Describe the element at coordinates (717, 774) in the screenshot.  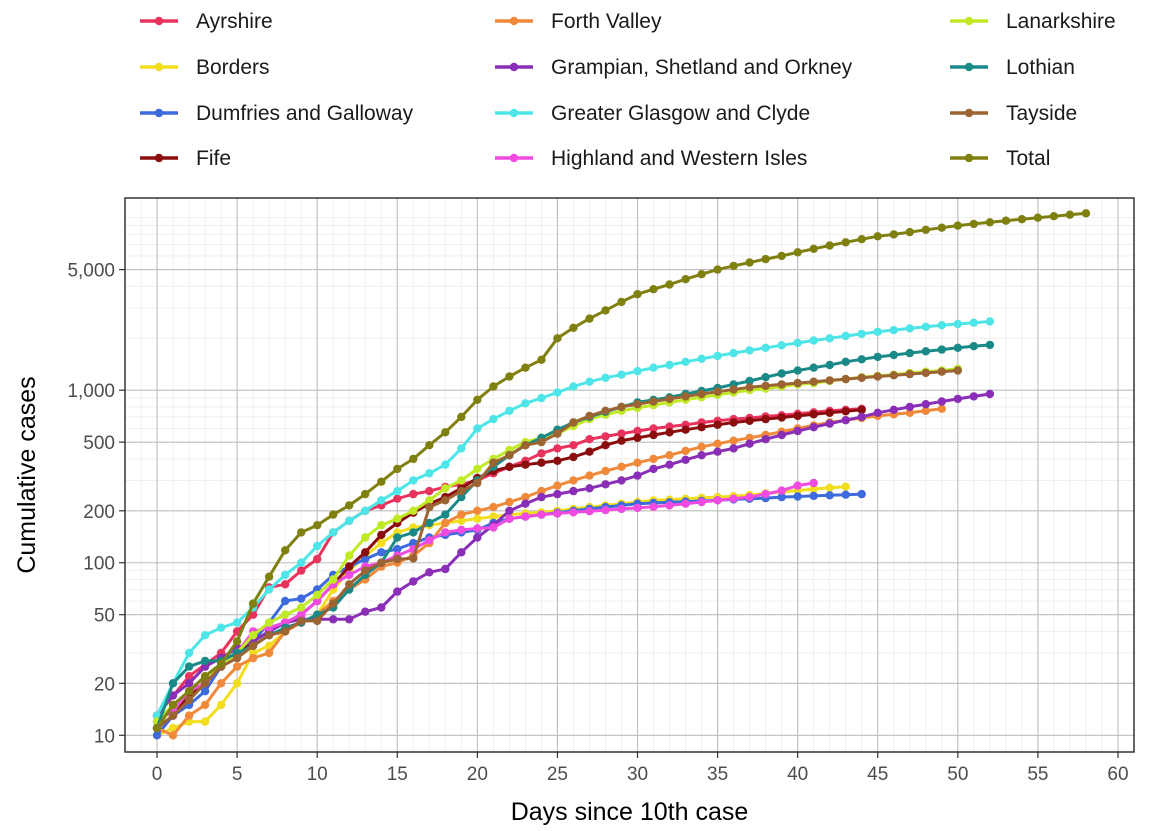
I see `x-tick-label: 35` at that location.